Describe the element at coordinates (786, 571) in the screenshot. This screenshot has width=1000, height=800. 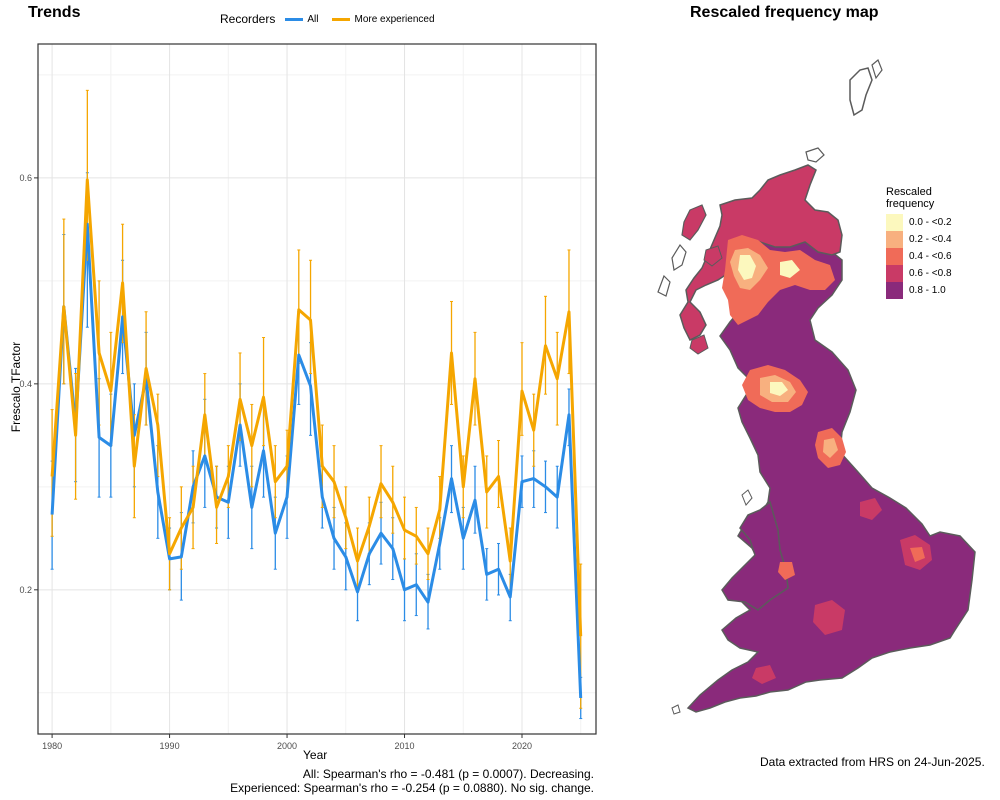
I see `map-wales-patch` at that location.